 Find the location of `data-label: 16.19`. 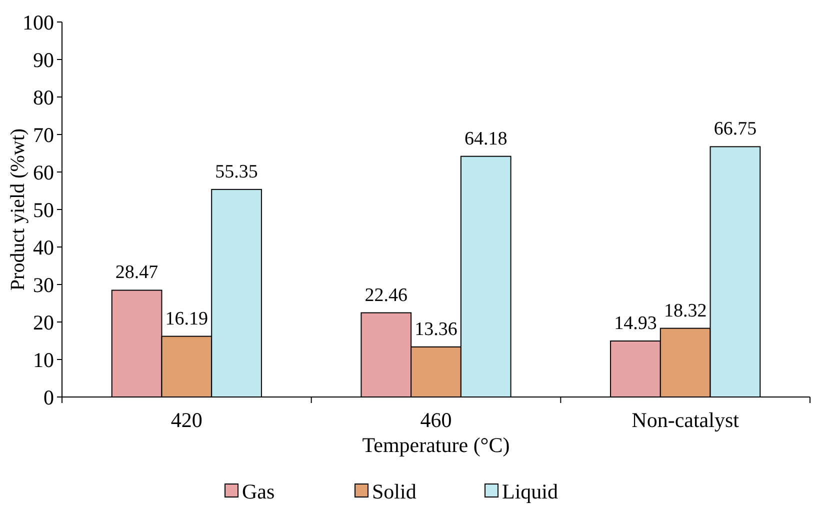

data-label: 16.19 is located at coordinates (186, 319).